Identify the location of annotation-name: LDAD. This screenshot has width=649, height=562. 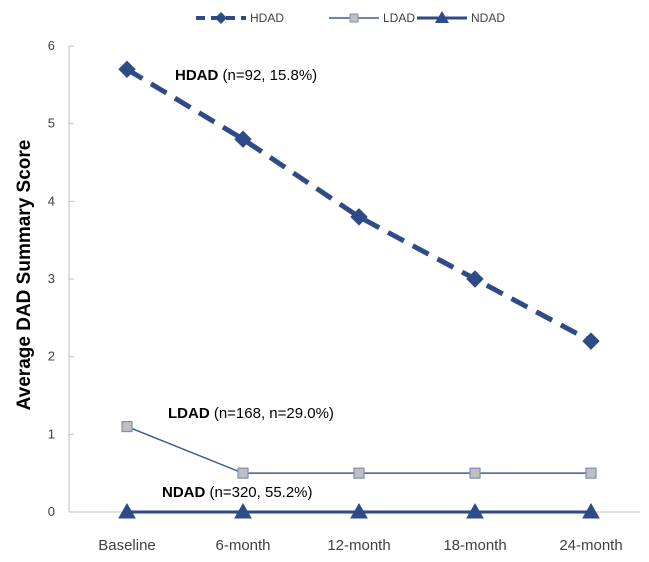
(189, 413).